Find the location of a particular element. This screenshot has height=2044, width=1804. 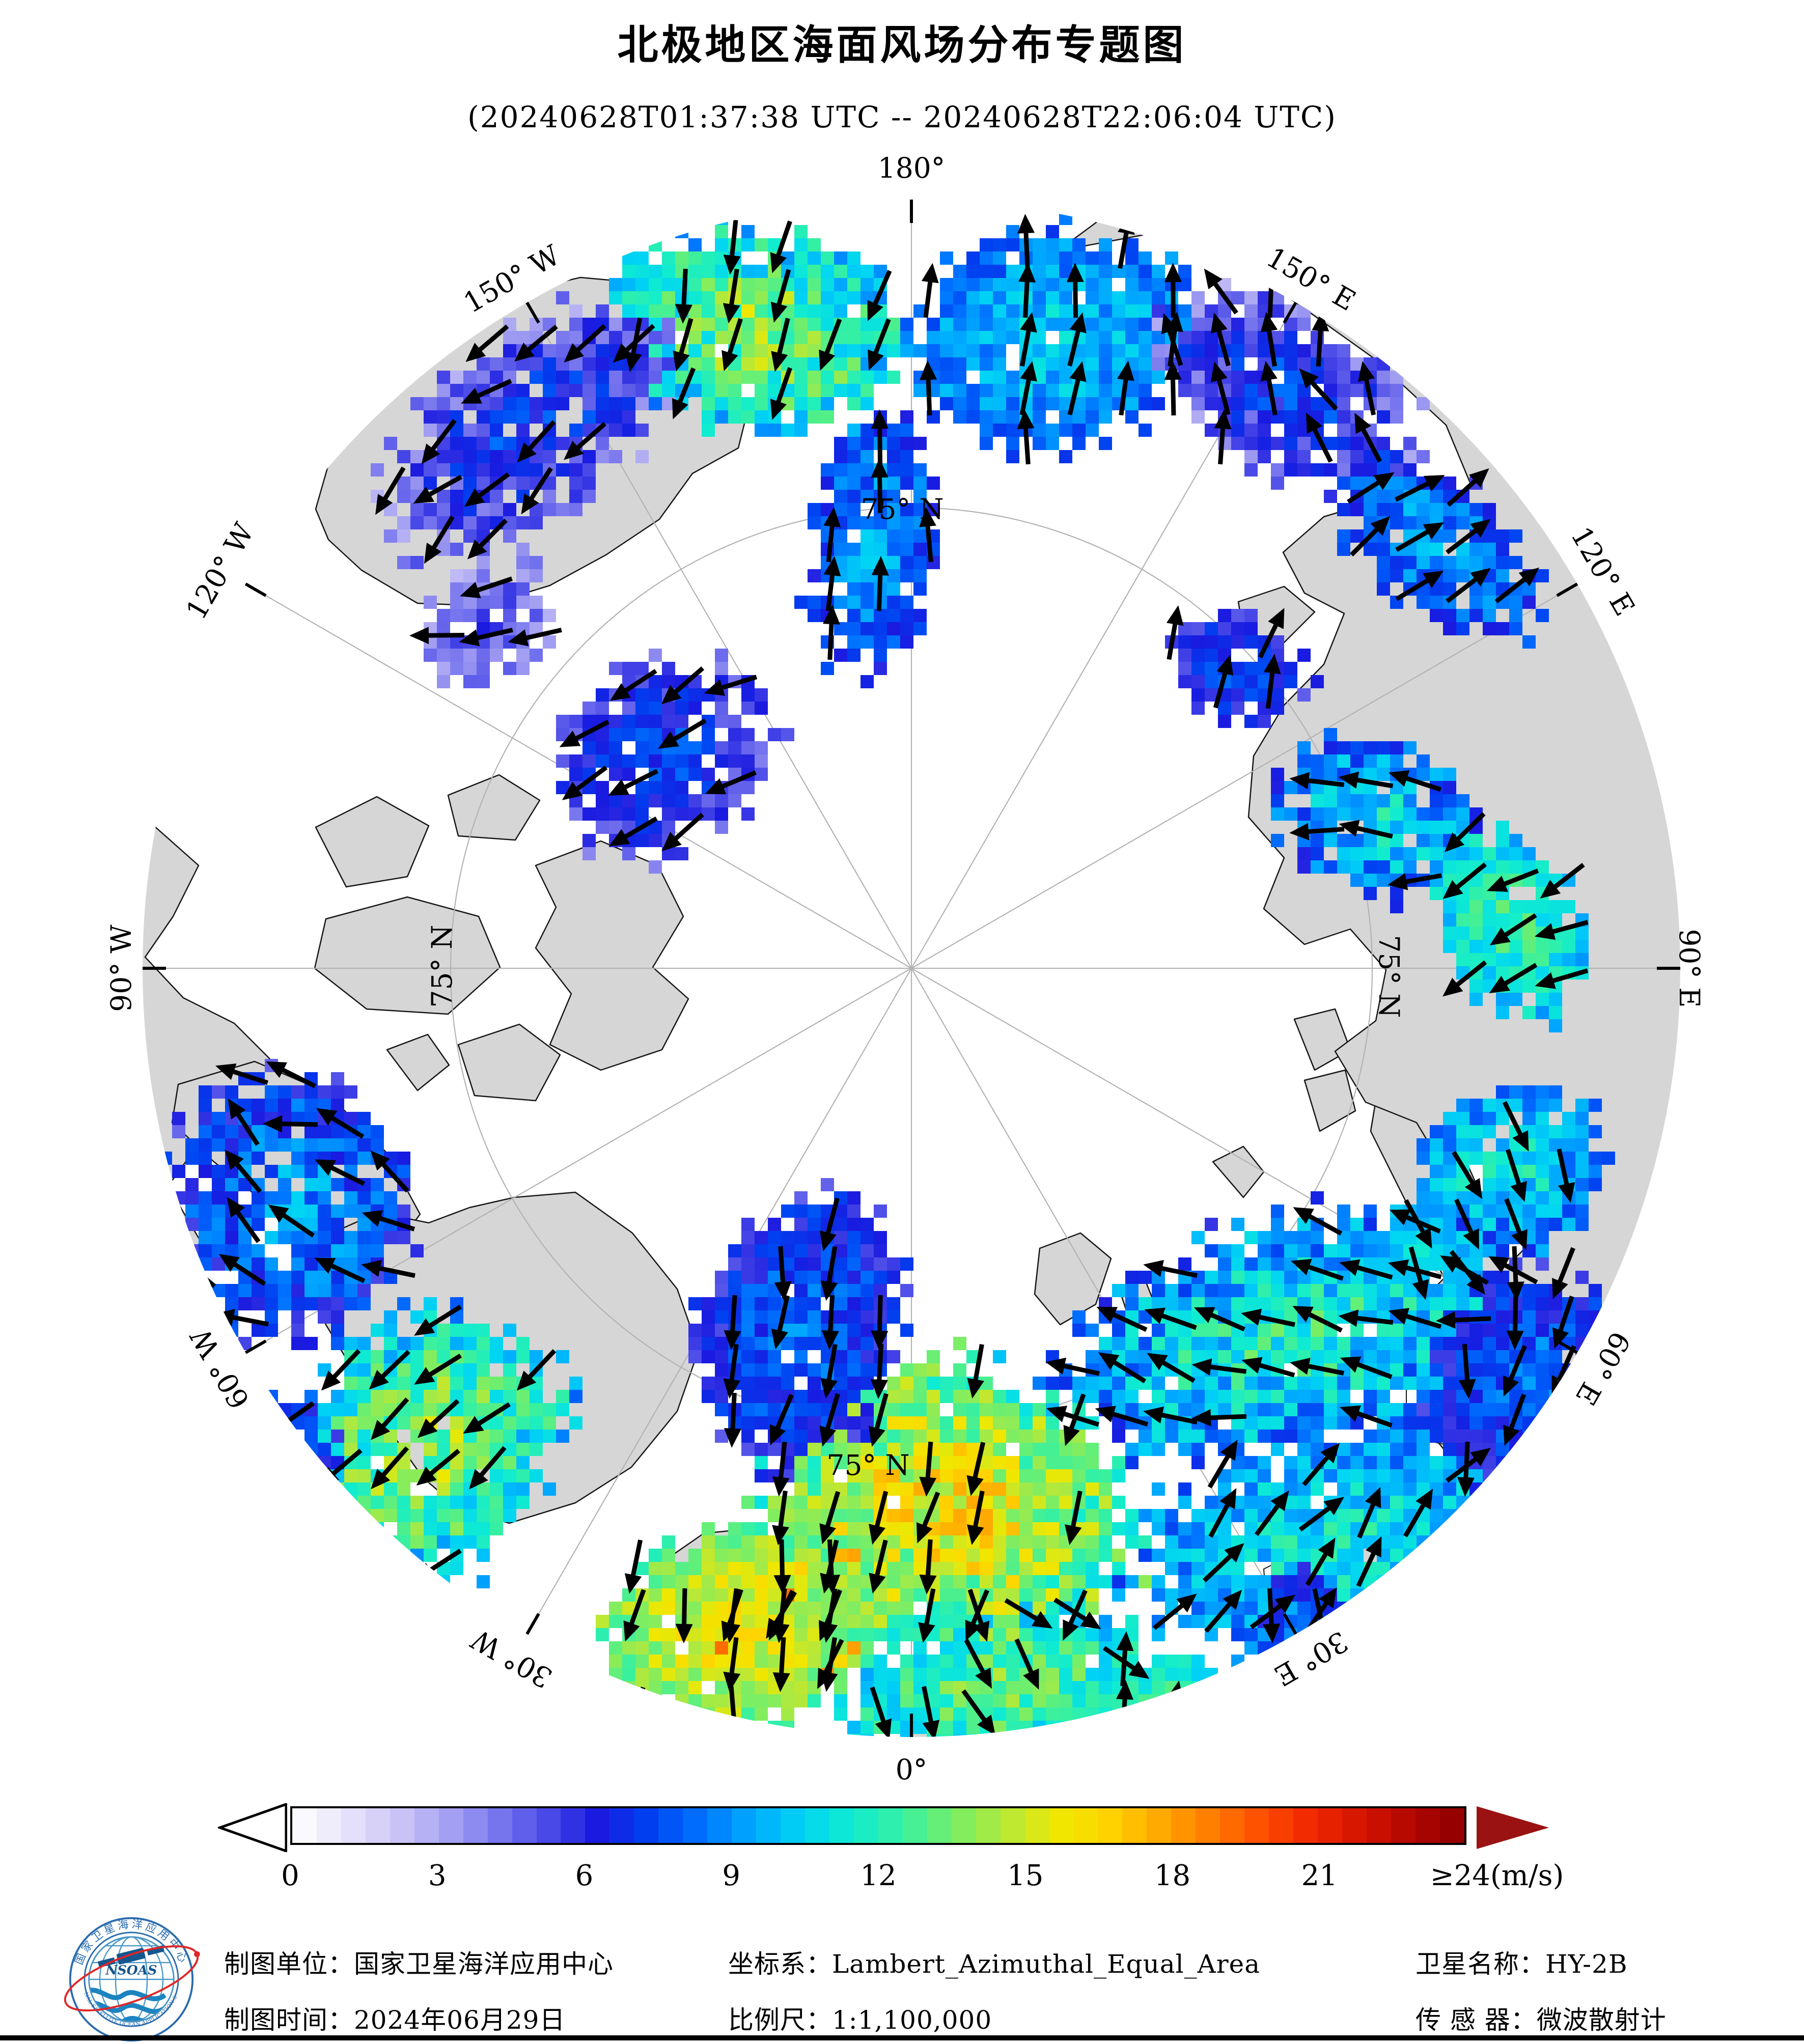

footer-coord-system: 坐标系：Lambert_Azimuthal_Equal_Area is located at coordinates (994, 1962).